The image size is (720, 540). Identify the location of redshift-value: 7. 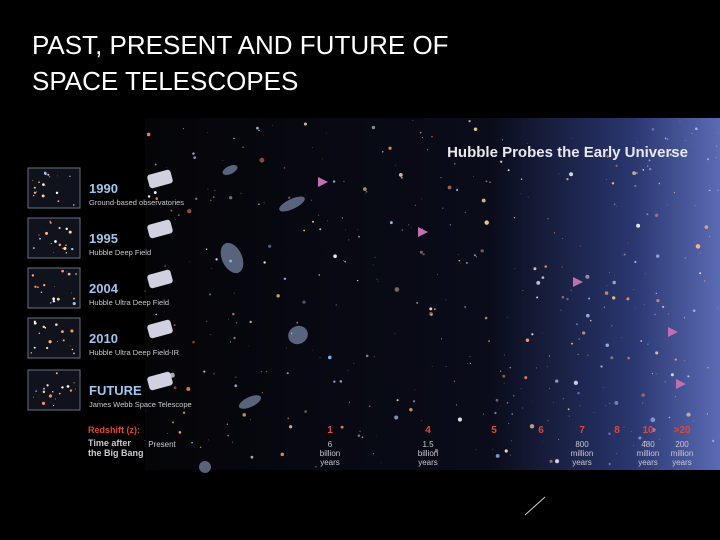
(582, 430).